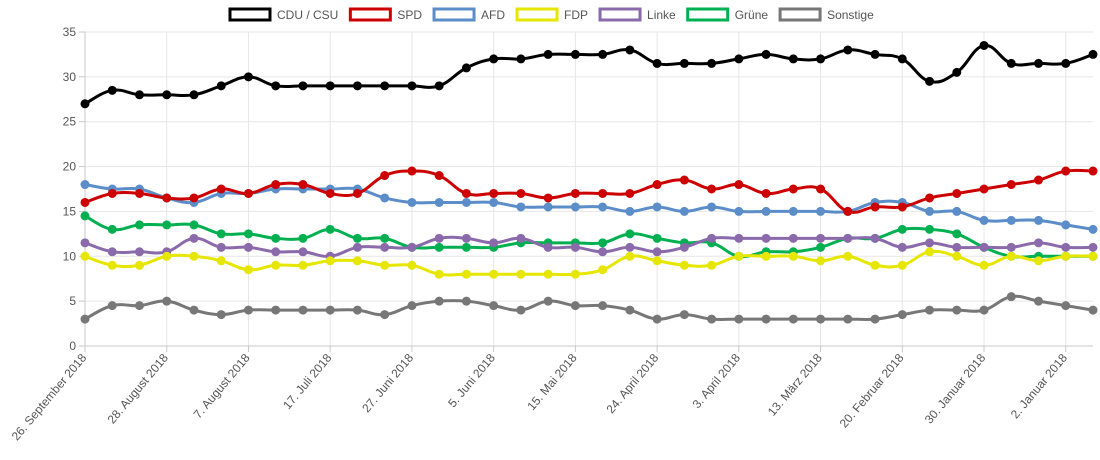 The height and width of the screenshot is (460, 1100). What do you see at coordinates (826, 14) in the screenshot?
I see `legend-item-sonstige: Sonstige` at bounding box center [826, 14].